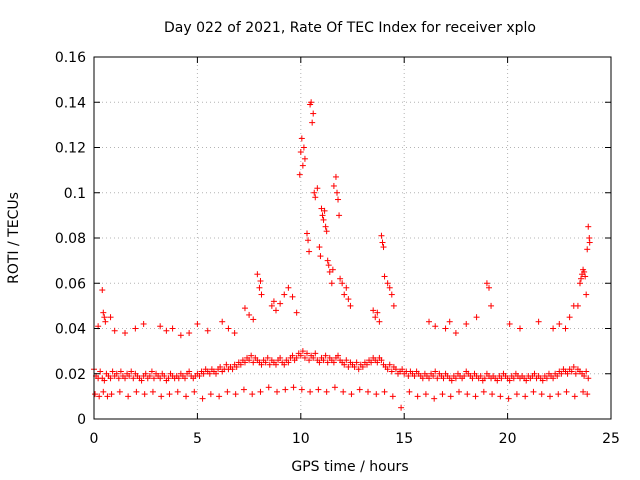 This screenshot has width=640, height=480. What do you see at coordinates (70, 330) in the screenshot?
I see `y-tick-label: 0.04` at bounding box center [70, 330].